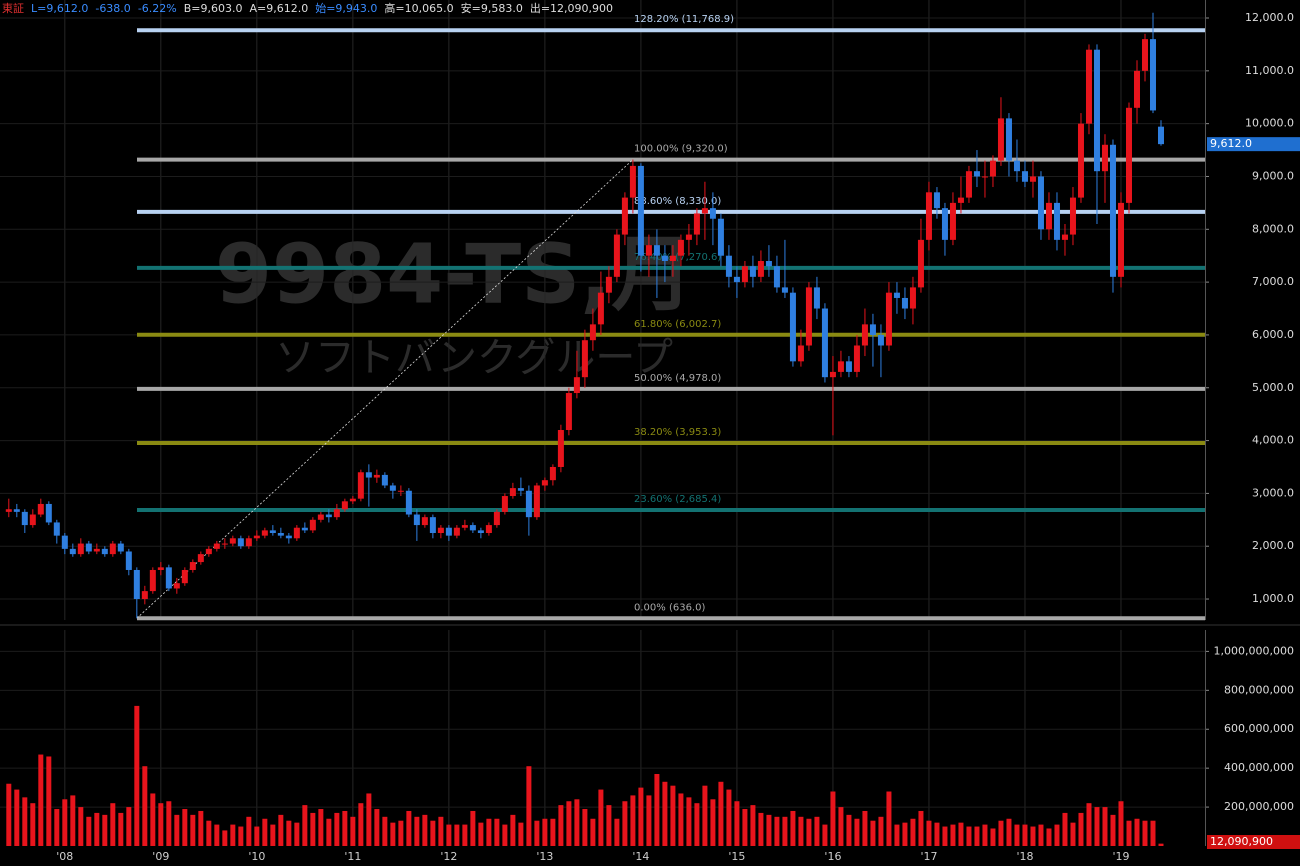 The image size is (1300, 866). I want to click on header-item: -638.0, so click(113, 8).